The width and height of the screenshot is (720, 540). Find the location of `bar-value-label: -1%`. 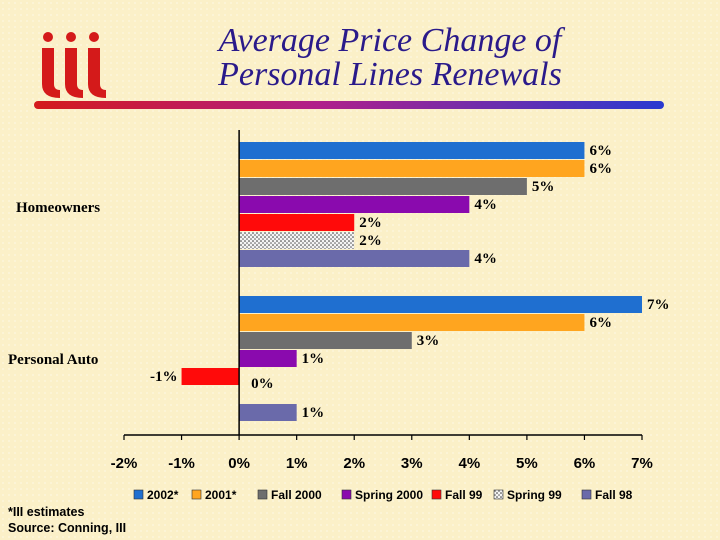

bar-value-label: -1% is located at coordinates (164, 377).